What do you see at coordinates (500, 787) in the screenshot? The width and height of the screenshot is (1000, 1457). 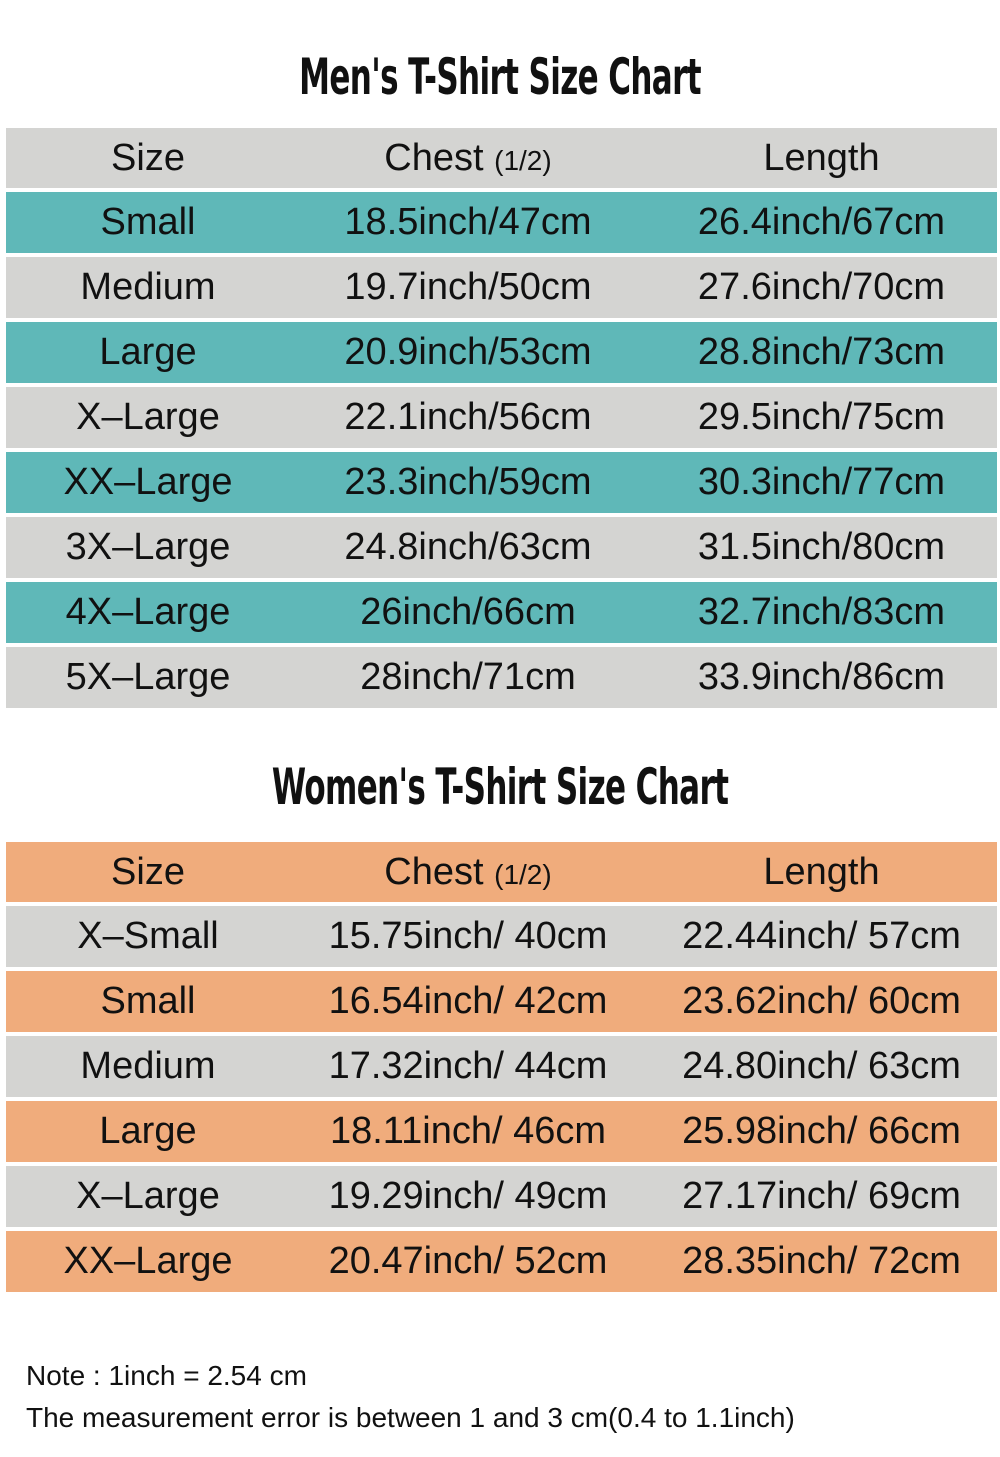 I see `womens-chart-title: Women's T-Shirt Size Chart` at bounding box center [500, 787].